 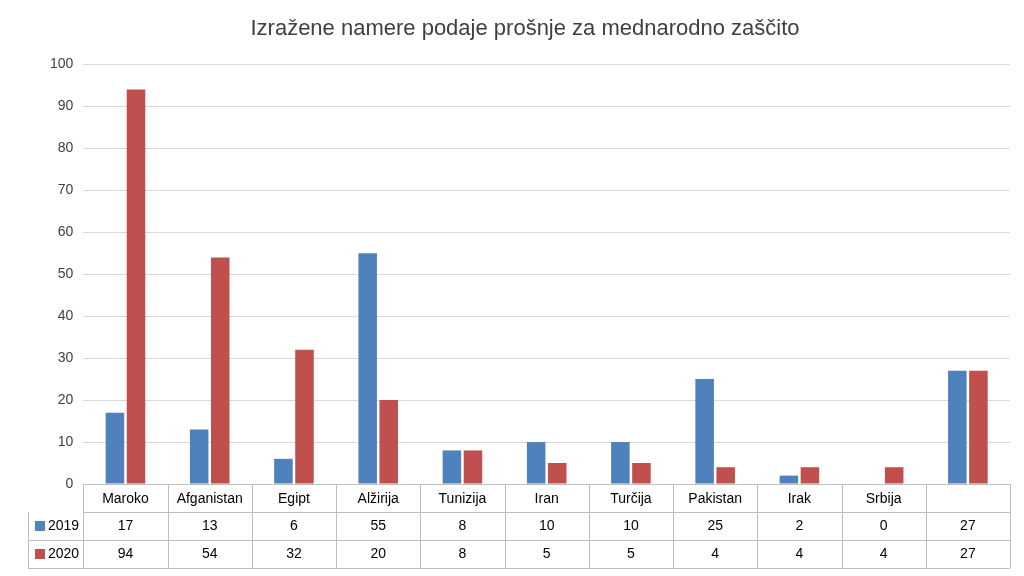 What do you see at coordinates (800, 497) in the screenshot?
I see `x-tick-label: Irak` at bounding box center [800, 497].